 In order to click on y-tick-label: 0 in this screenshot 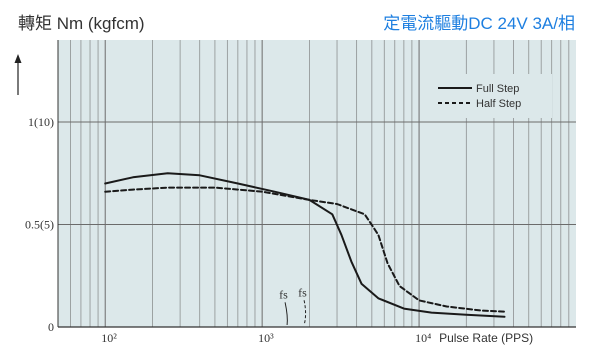, I will do `click(51, 327)`.